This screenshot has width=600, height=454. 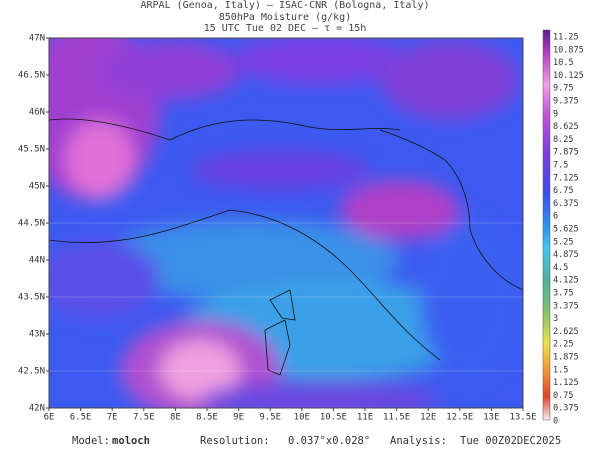 I want to click on colorbar-label: 6, so click(x=555, y=217).